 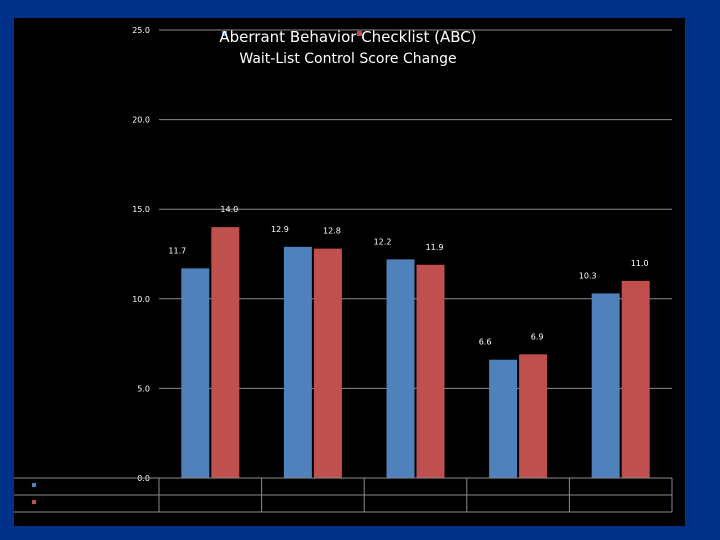 I want to click on y-tick-label: 25.0, so click(x=141, y=30).